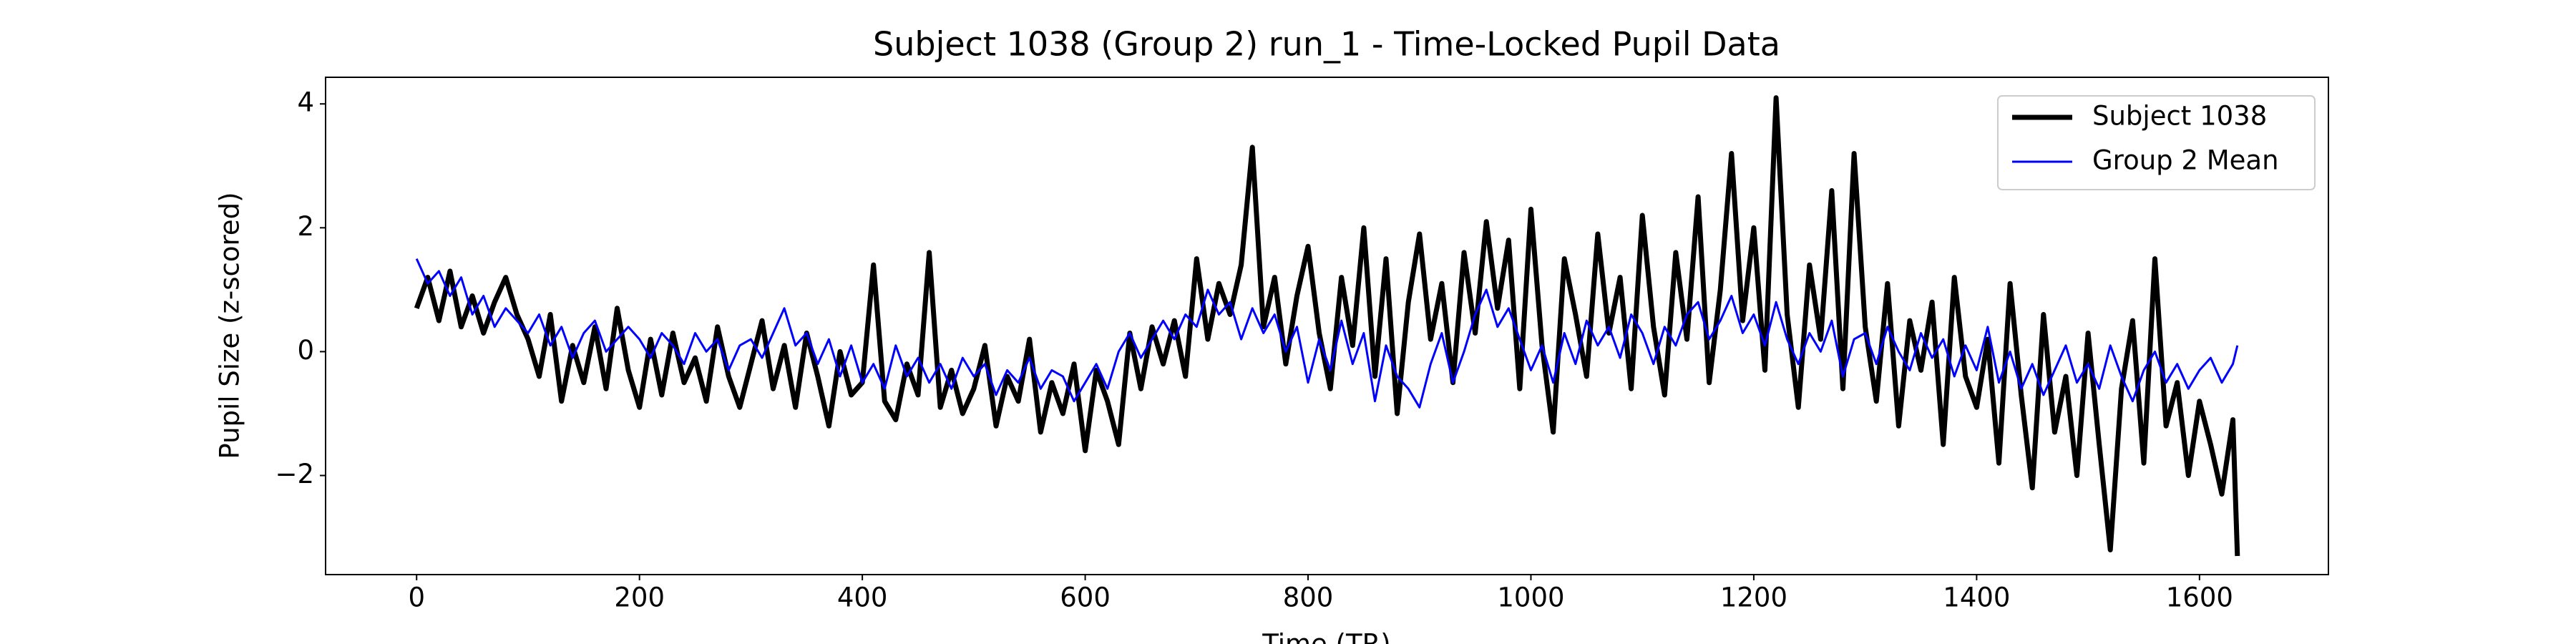 The height and width of the screenshot is (644, 2576). Describe the element at coordinates (416, 597) in the screenshot. I see `x-tick-label: 0` at that location.